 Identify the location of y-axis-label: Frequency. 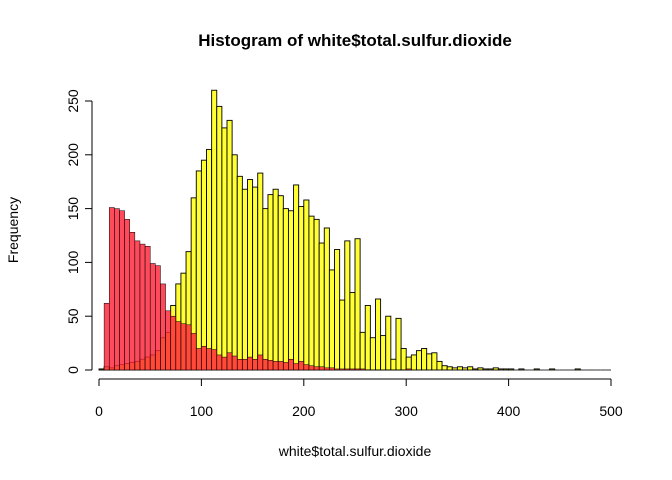
(13, 230).